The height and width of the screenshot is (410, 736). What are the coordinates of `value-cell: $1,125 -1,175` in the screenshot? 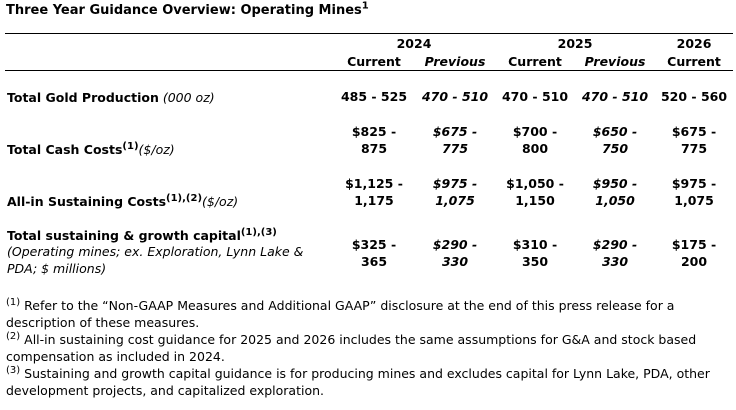 It's located at (374, 187).